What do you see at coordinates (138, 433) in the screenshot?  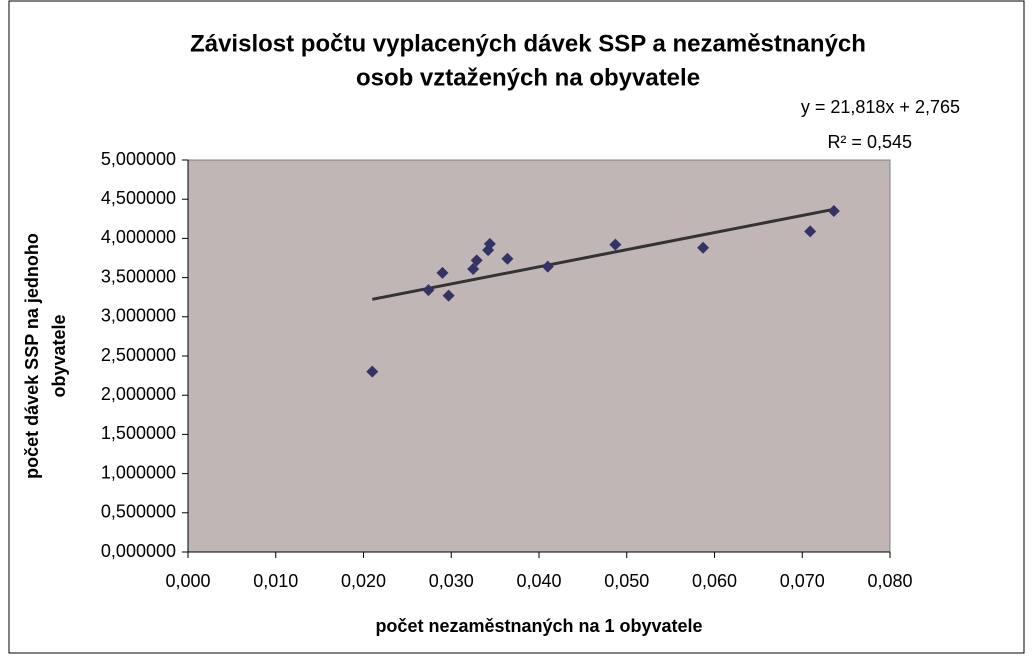 I see `y-tick-label: 1,500000` at bounding box center [138, 433].